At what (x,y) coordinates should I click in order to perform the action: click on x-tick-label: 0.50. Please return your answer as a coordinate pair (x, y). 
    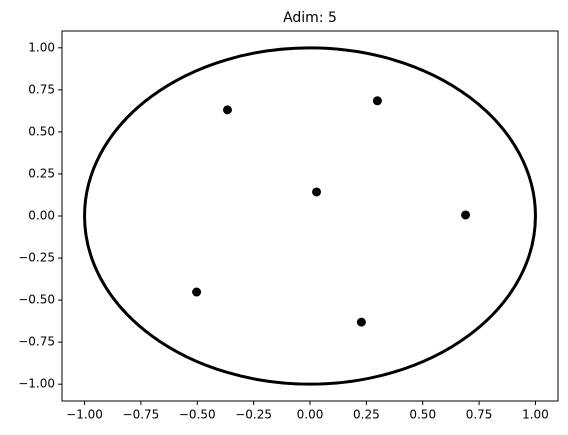
    Looking at the image, I should click on (422, 415).